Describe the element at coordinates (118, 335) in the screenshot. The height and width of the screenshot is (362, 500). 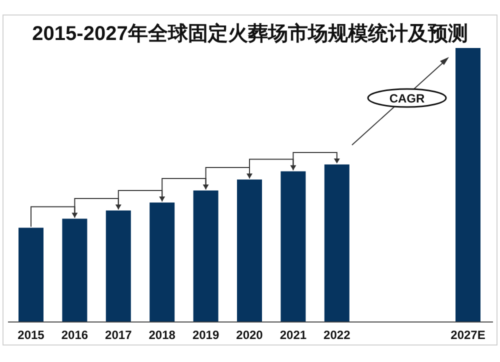
I see `x-tick-label: 2017` at that location.